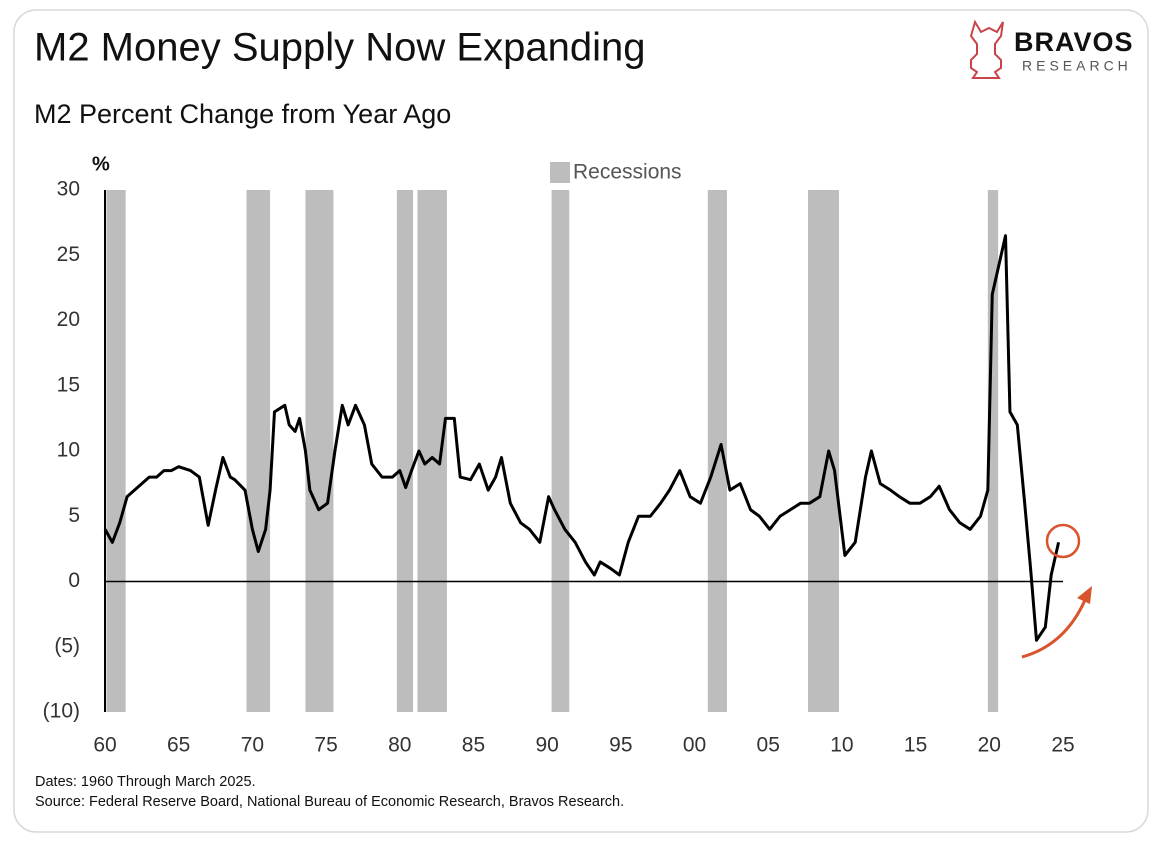 The image size is (1164, 844). I want to click on logo: BRAVOS RESEARCH, so click(1051, 49).